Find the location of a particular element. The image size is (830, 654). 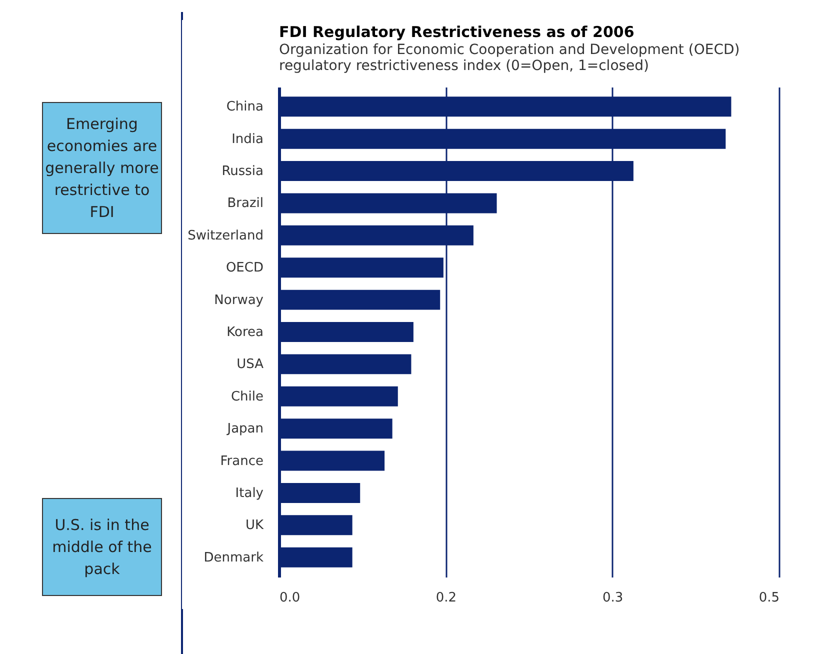

chart-title: FDI Regulatory Restrictiveness as of 2006 is located at coordinates (456, 32).